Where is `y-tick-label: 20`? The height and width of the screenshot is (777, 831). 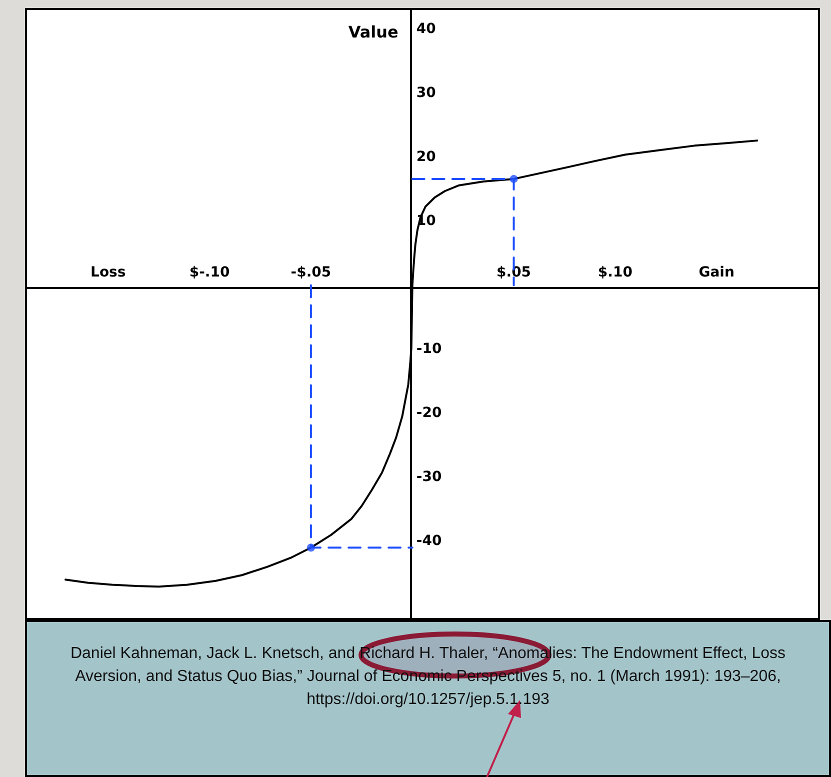 y-tick-label: 20 is located at coordinates (426, 157).